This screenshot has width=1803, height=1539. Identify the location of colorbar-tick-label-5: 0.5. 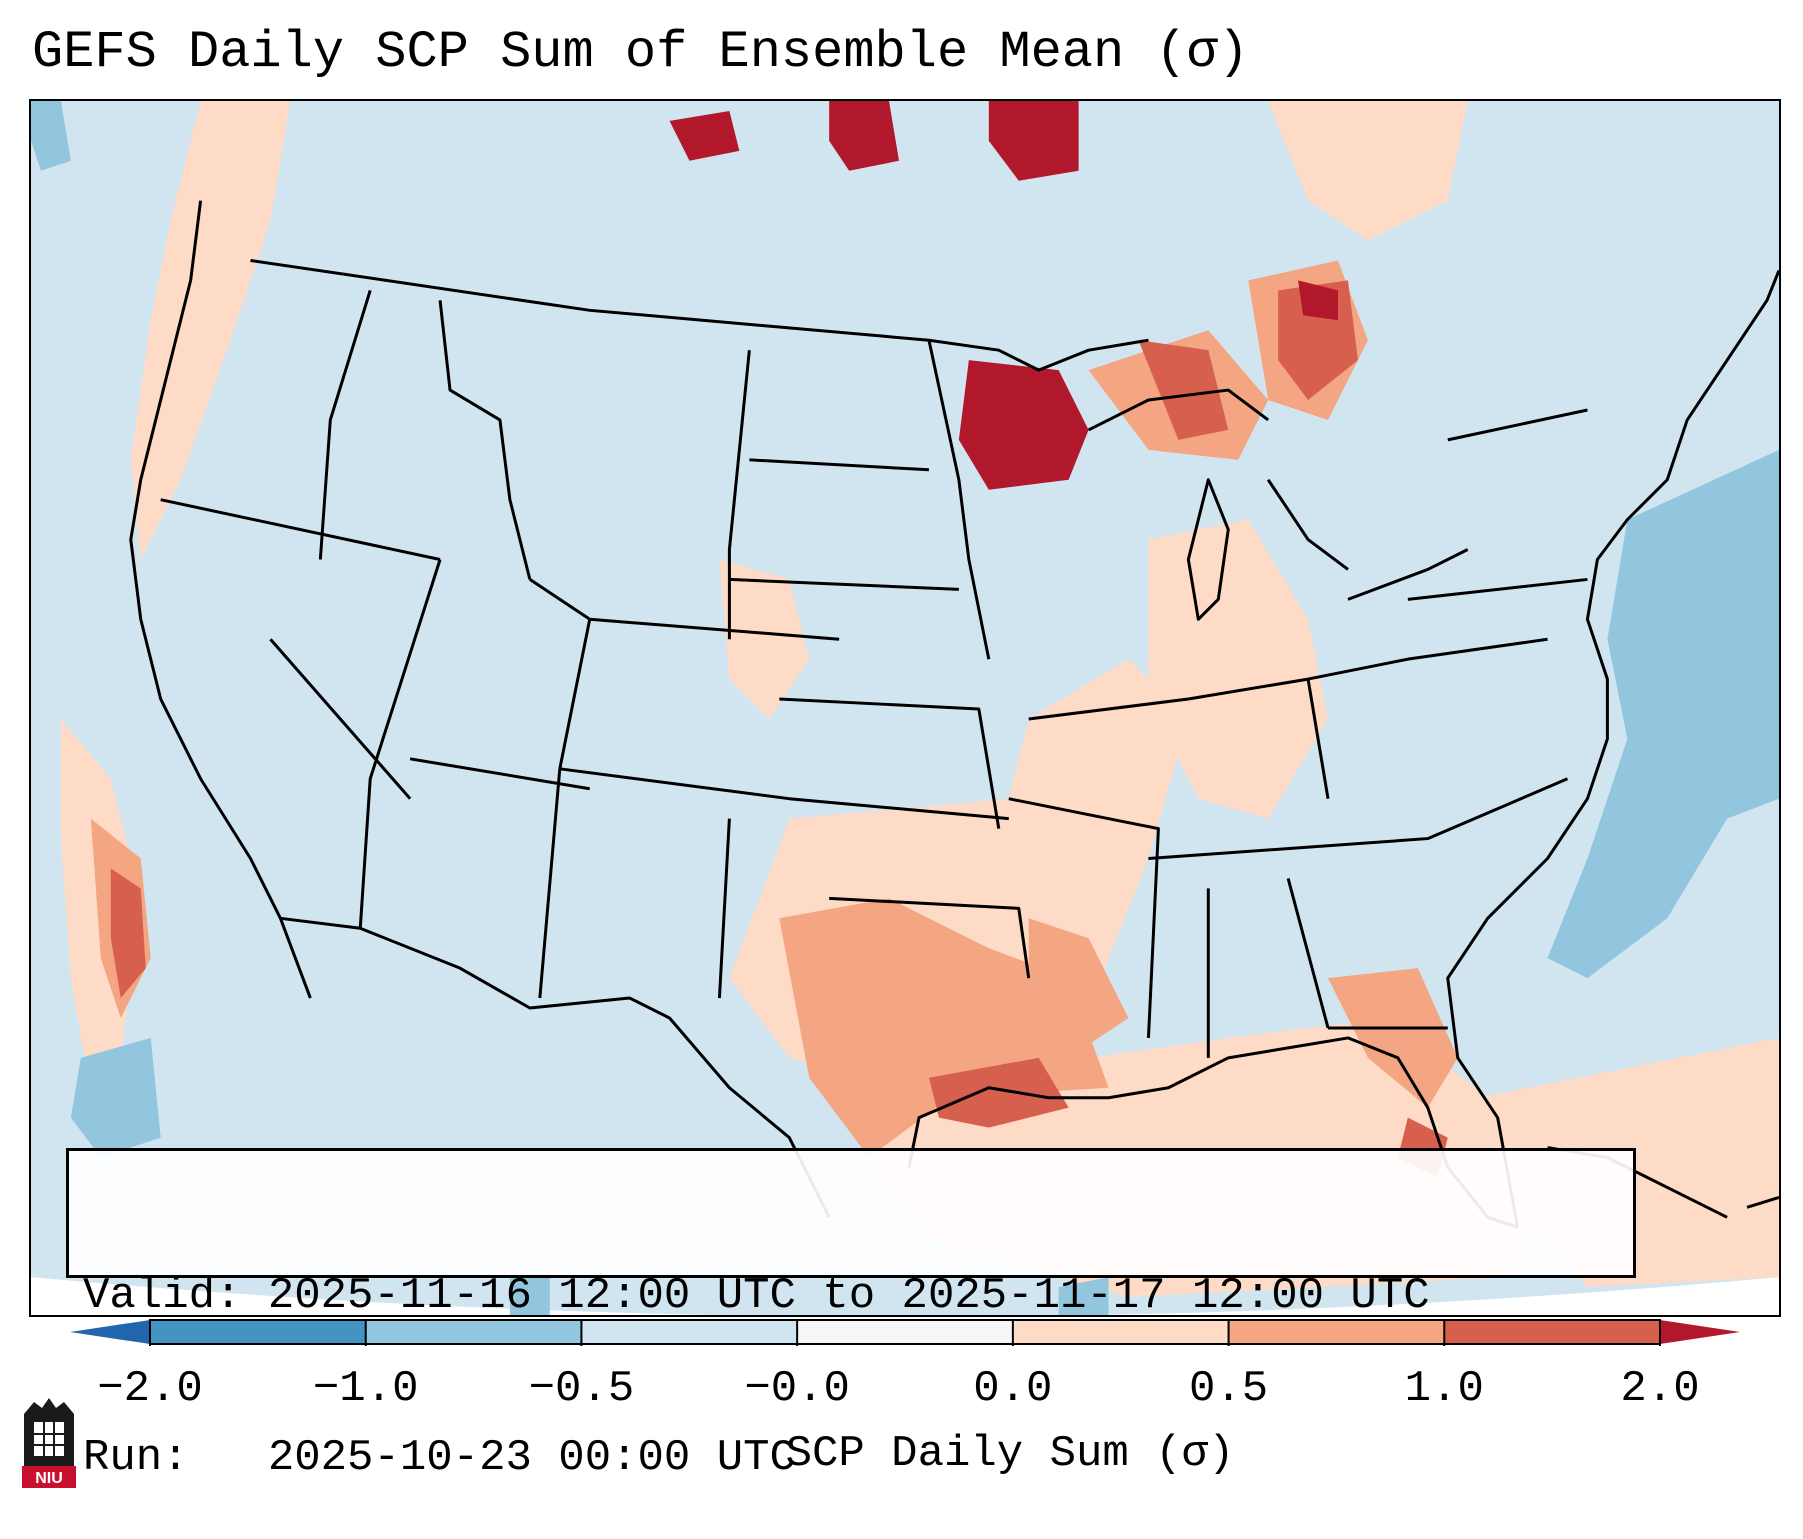
(1228, 1389).